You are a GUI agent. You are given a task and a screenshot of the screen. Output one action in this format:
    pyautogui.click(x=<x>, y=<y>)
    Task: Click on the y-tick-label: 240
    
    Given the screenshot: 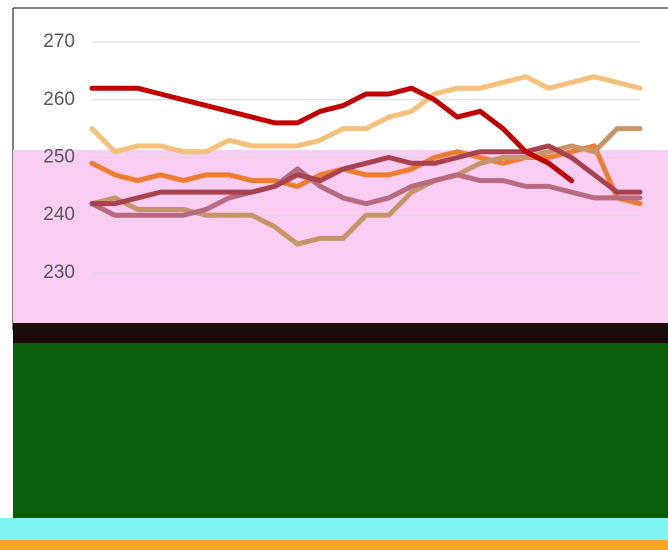 What is the action you would take?
    pyautogui.click(x=59, y=214)
    